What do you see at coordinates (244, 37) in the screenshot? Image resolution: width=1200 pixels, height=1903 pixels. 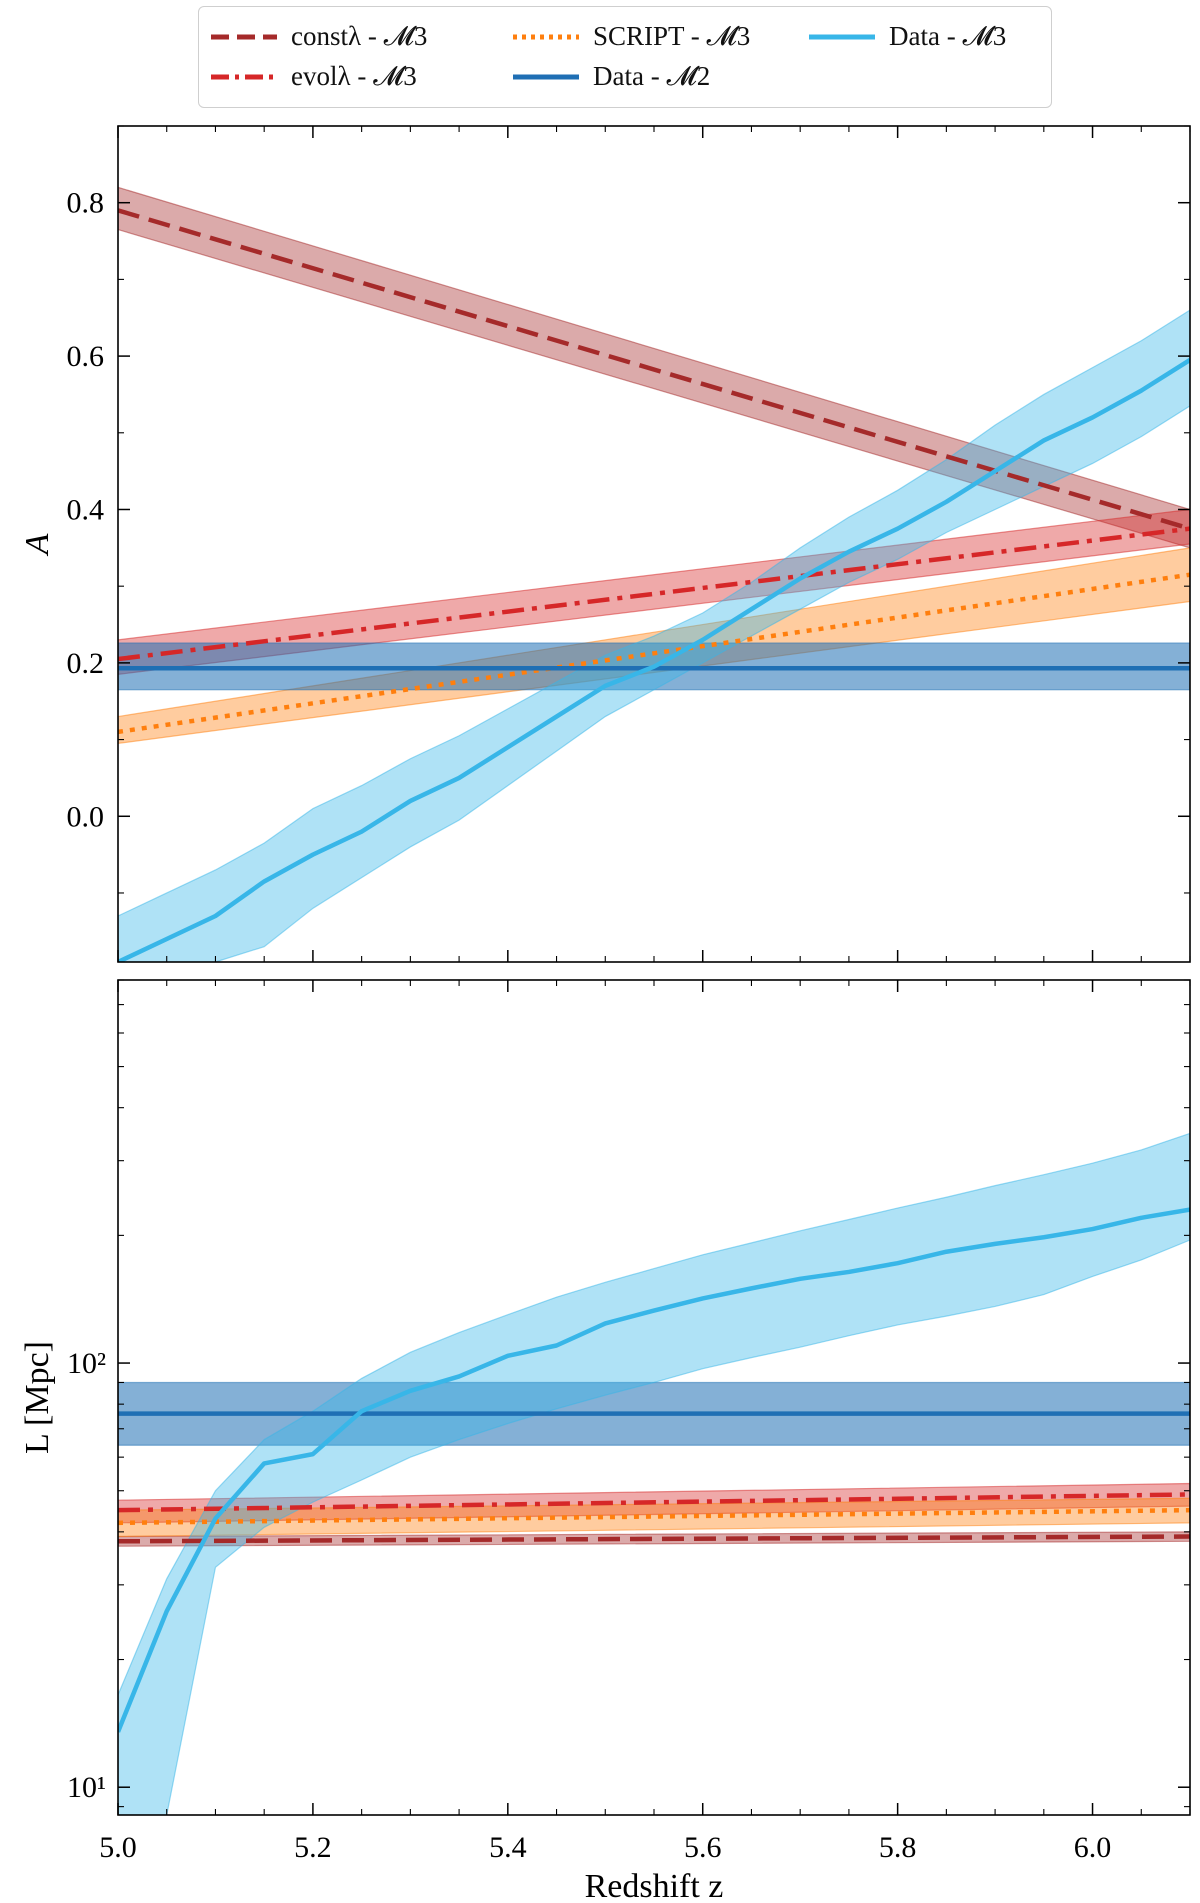 I see `legend-swatch-const` at bounding box center [244, 37].